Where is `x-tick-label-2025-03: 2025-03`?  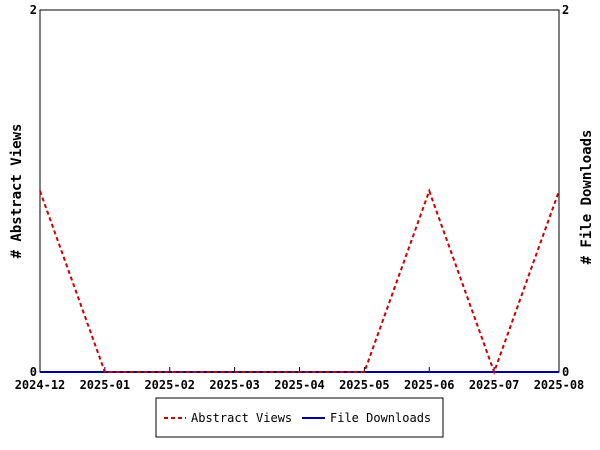
x-tick-label-2025-03: 2025-03 is located at coordinates (234, 385).